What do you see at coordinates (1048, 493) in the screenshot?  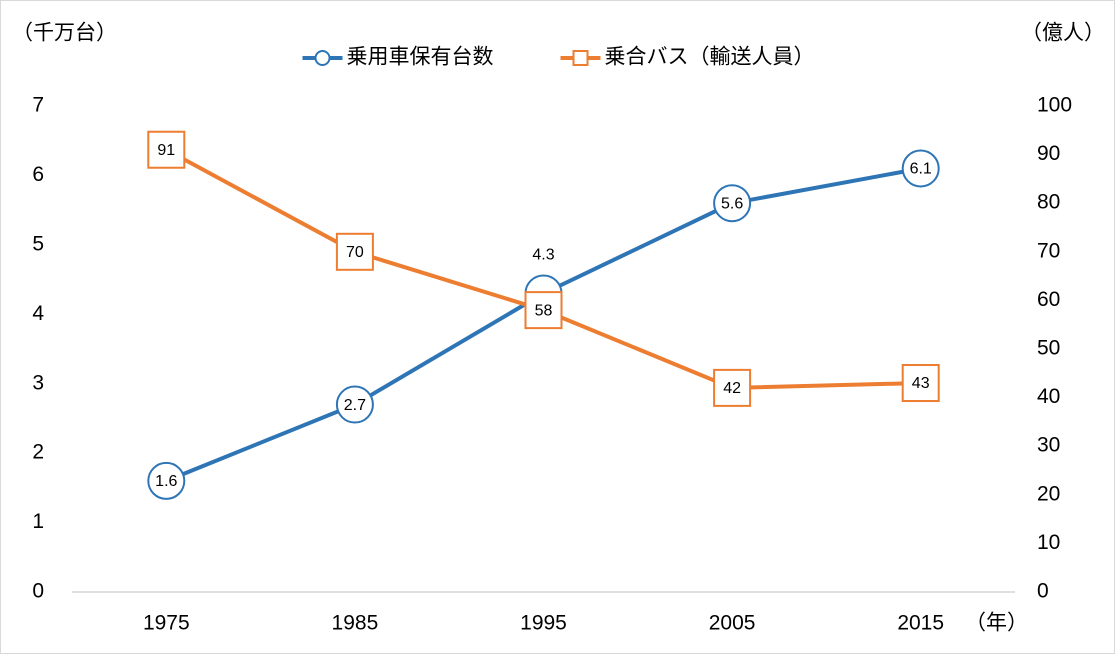 I see `y2-tick-label: 20` at bounding box center [1048, 493].